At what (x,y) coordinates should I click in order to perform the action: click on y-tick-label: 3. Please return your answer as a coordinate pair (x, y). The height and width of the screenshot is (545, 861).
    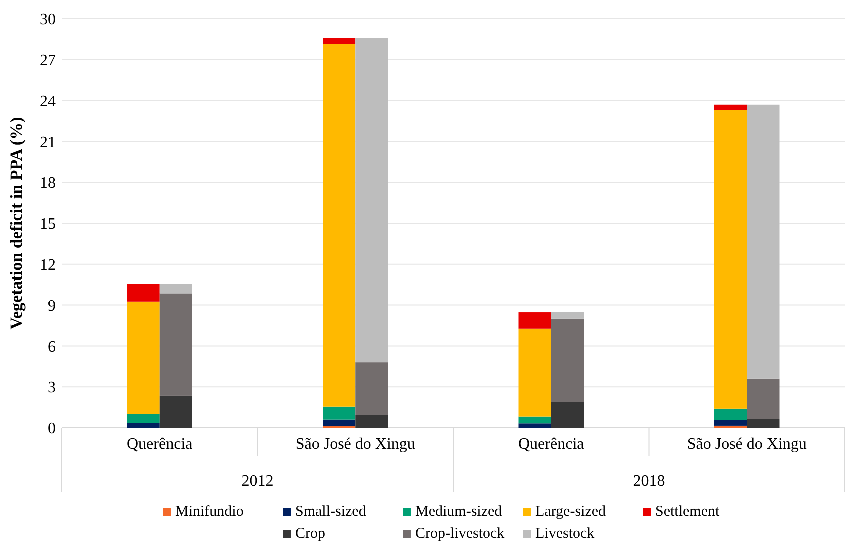
    Looking at the image, I should click on (52, 388).